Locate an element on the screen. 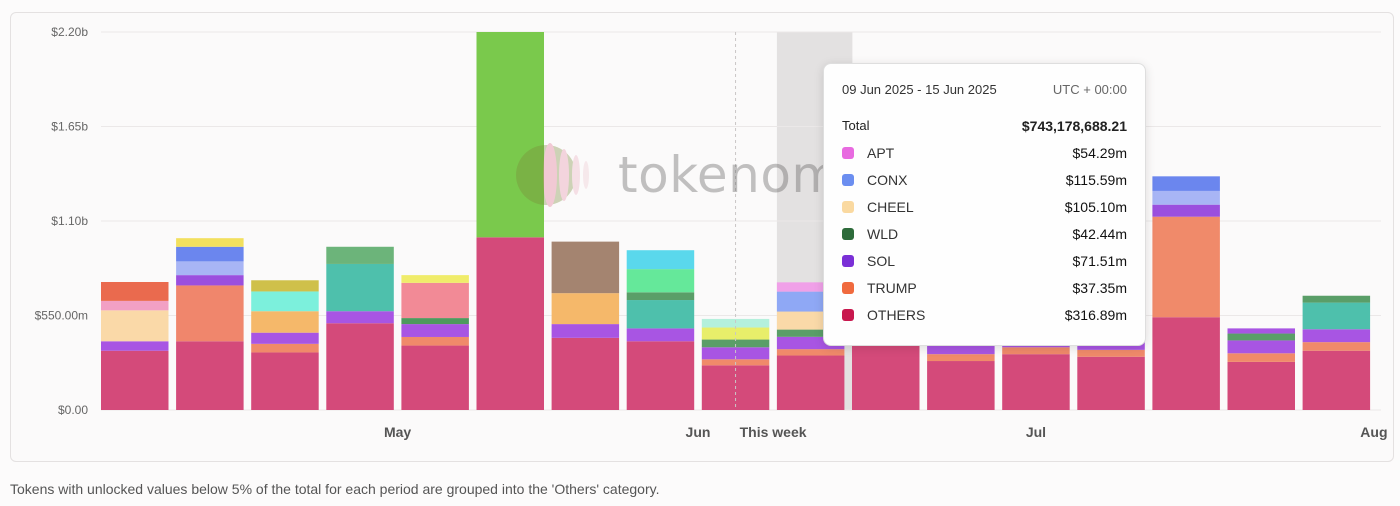 This screenshot has width=1400, height=506. x-tick-label: Jul is located at coordinates (1036, 432).